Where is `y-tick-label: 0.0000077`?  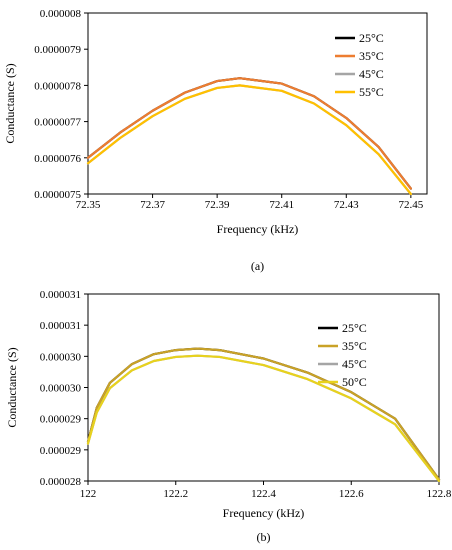
y-tick-label: 0.0000077 is located at coordinates (57, 123).